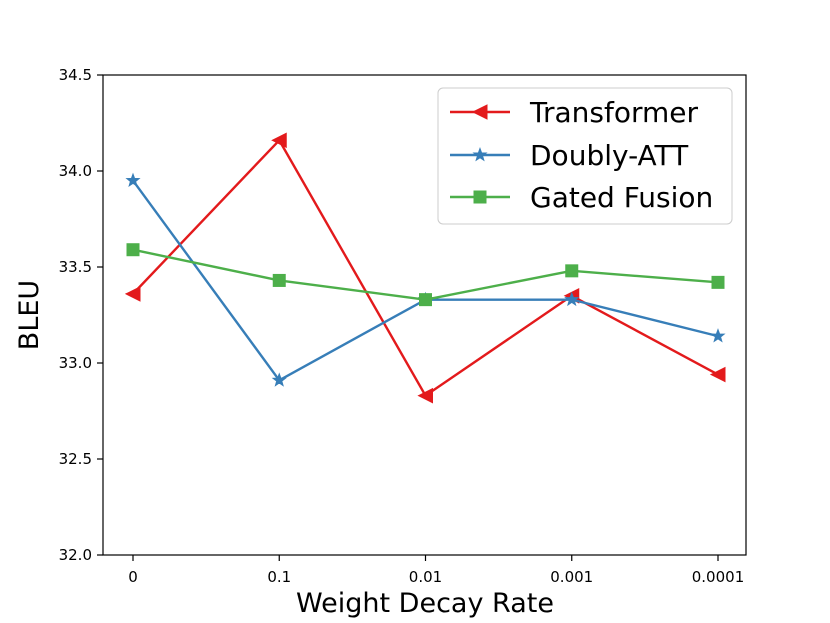 Image resolution: width=830 pixels, height=623 pixels. What do you see at coordinates (425, 577) in the screenshot?
I see `x-tick-label: 0.01` at bounding box center [425, 577].